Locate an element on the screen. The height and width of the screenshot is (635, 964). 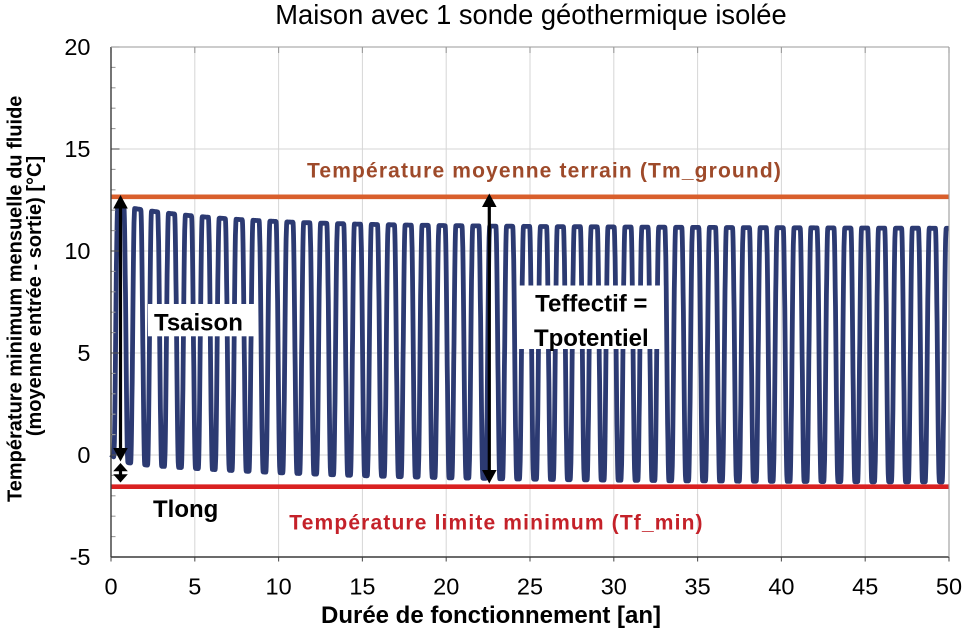
svg-text: -5 is located at coordinates (80, 557).